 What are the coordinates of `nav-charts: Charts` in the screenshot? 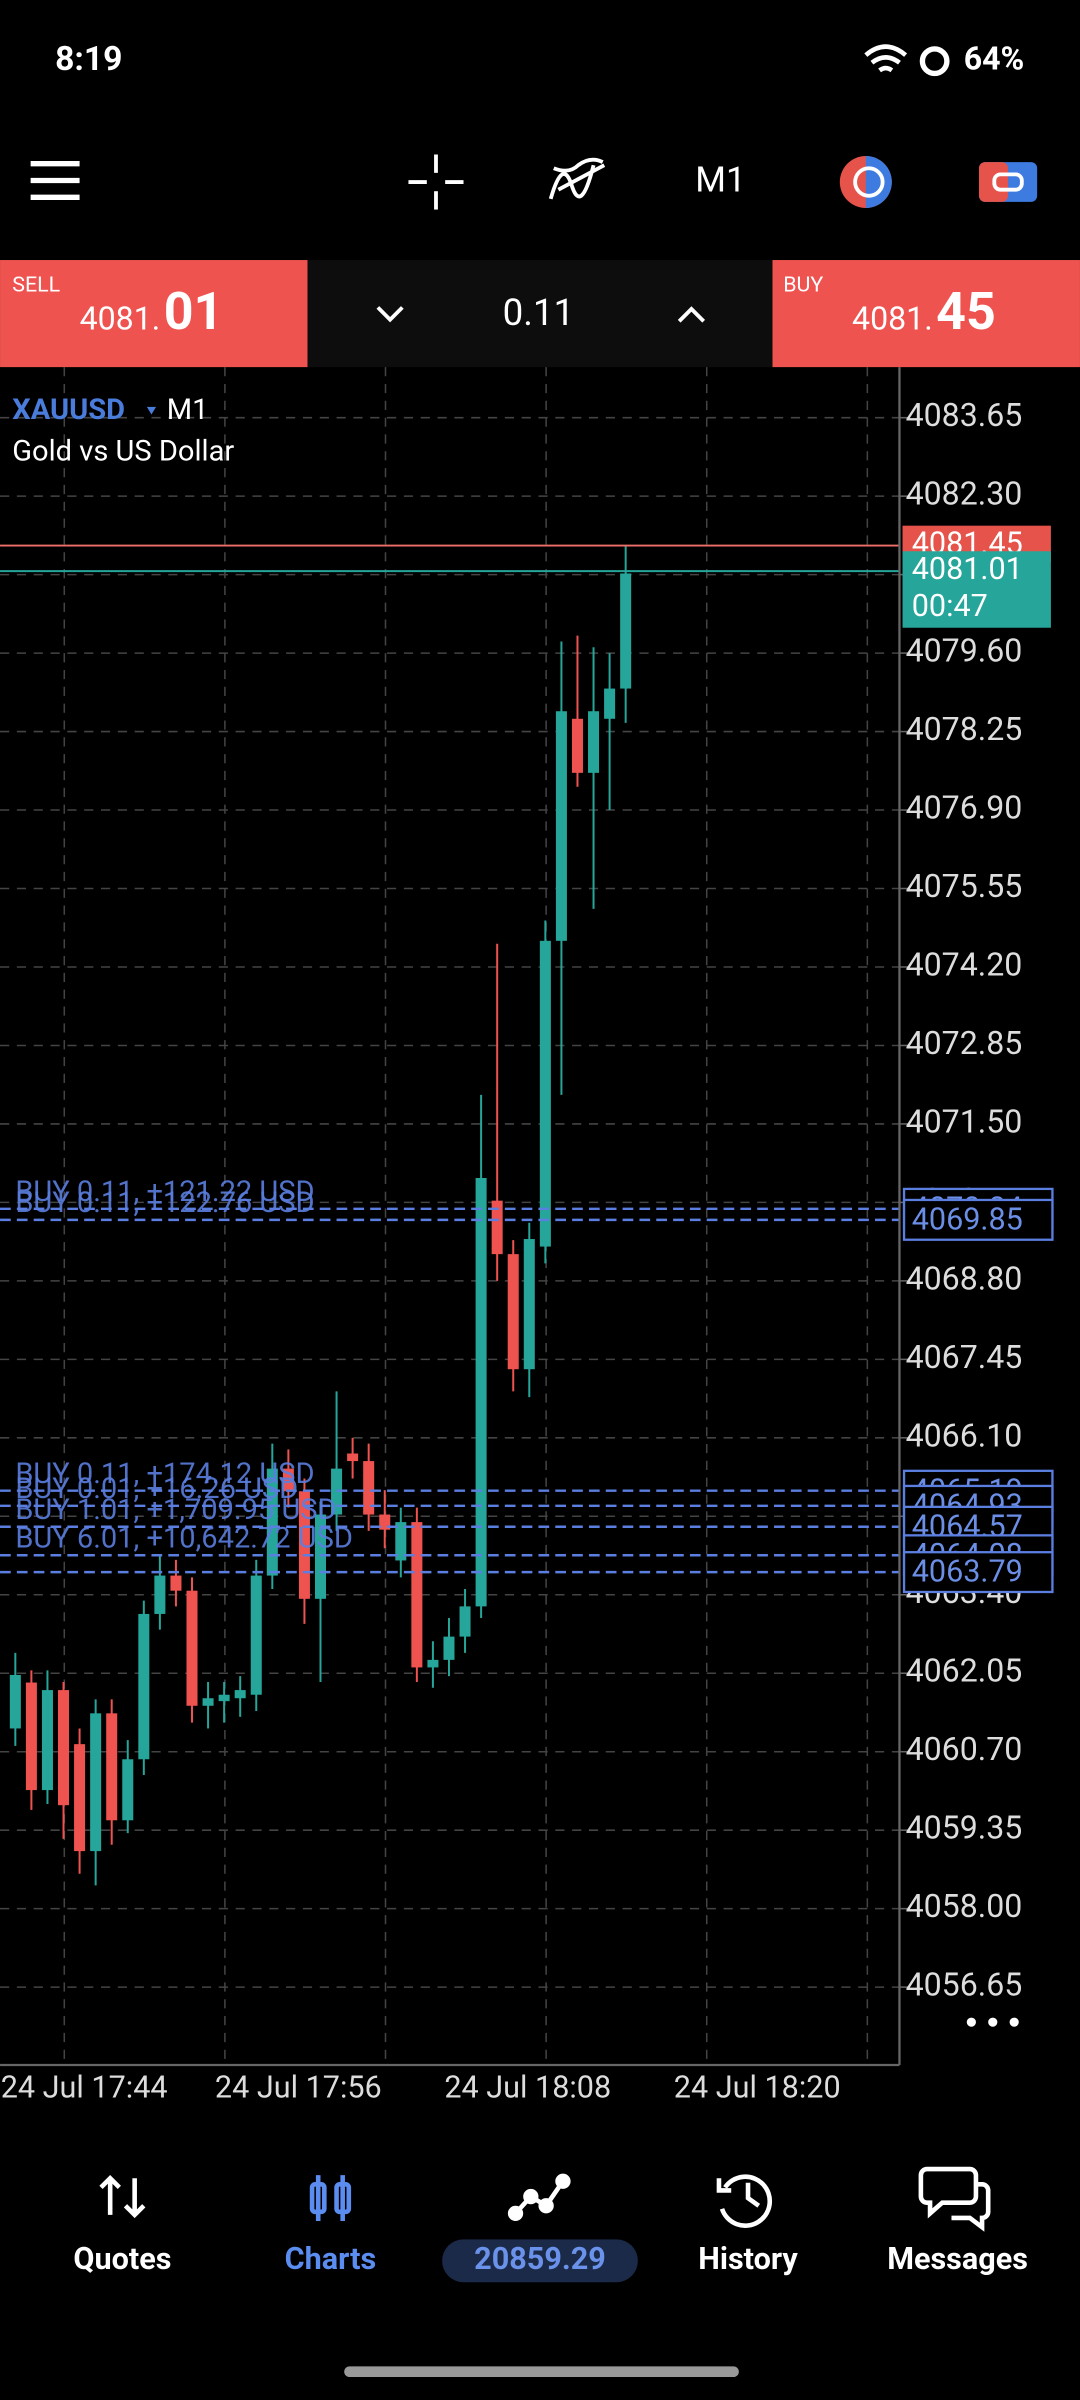 It's located at (331, 2259).